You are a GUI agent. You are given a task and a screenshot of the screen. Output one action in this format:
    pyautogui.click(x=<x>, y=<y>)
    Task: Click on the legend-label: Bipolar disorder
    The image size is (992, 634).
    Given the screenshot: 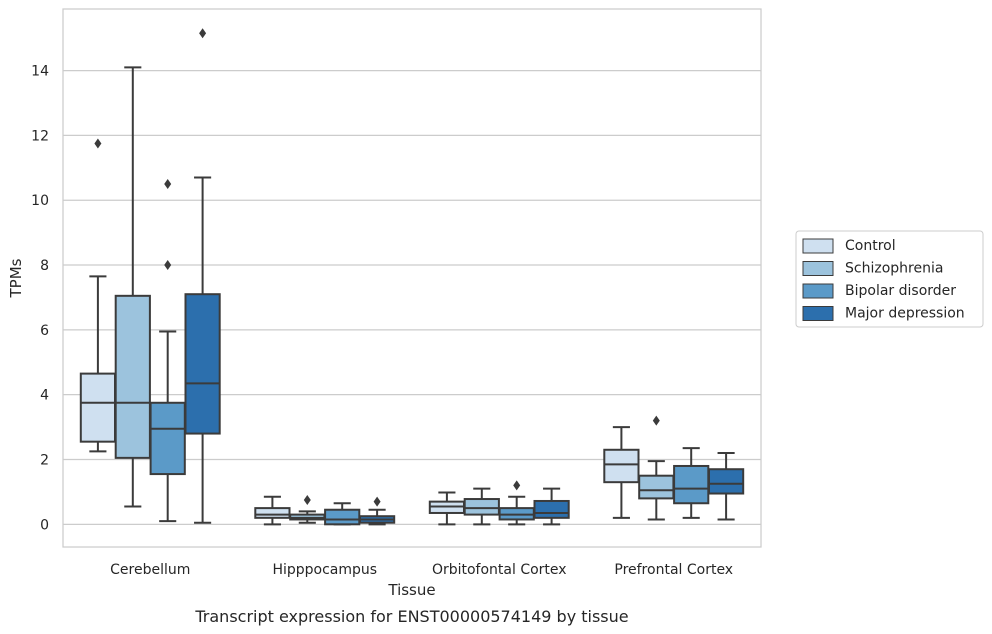 What is the action you would take?
    pyautogui.click(x=900, y=291)
    